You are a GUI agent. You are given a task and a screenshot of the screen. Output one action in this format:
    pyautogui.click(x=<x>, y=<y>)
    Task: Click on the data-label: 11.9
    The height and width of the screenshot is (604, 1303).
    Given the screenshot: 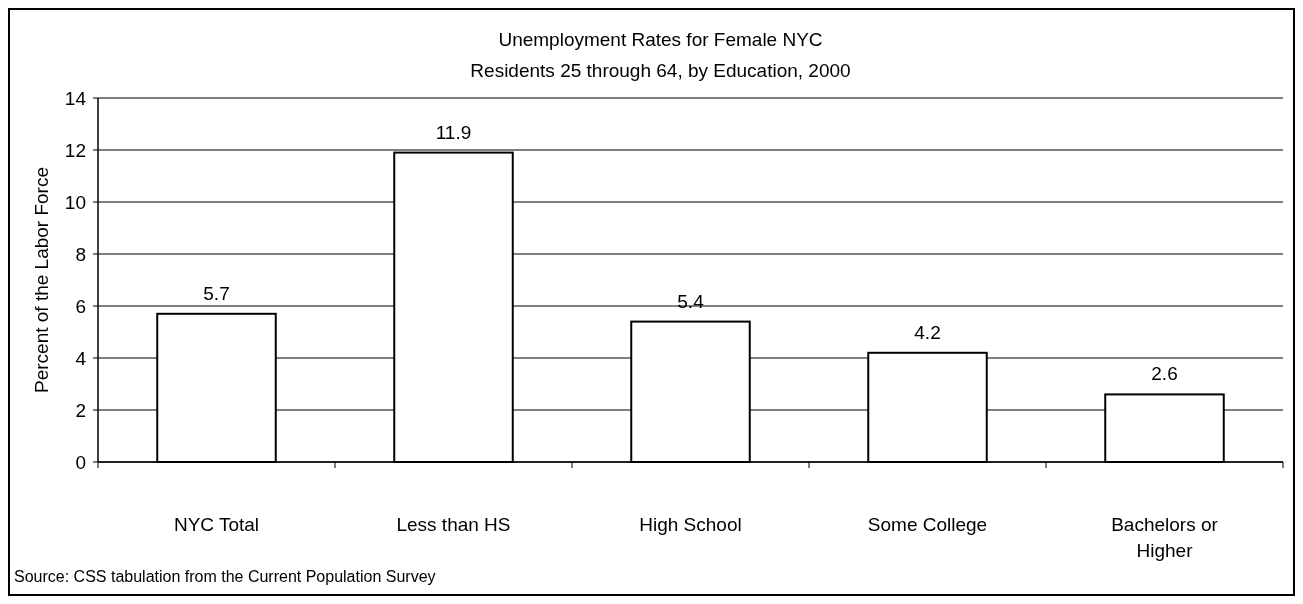 What is the action you would take?
    pyautogui.click(x=453, y=132)
    